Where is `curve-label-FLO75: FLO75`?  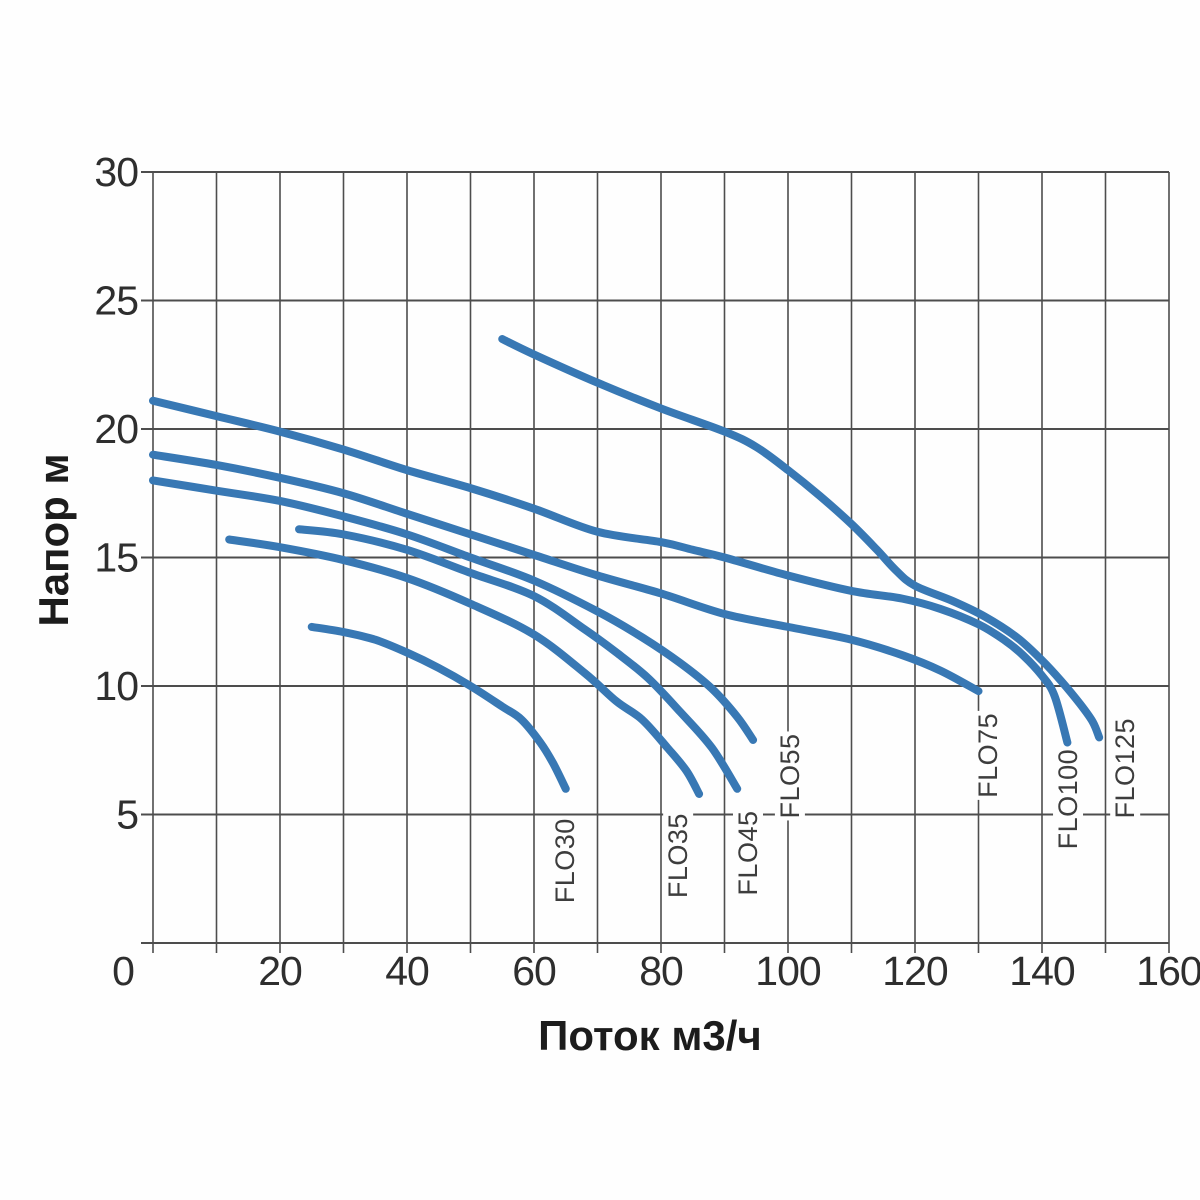
curve-label-FLO75: FLO75 is located at coordinates (988, 755).